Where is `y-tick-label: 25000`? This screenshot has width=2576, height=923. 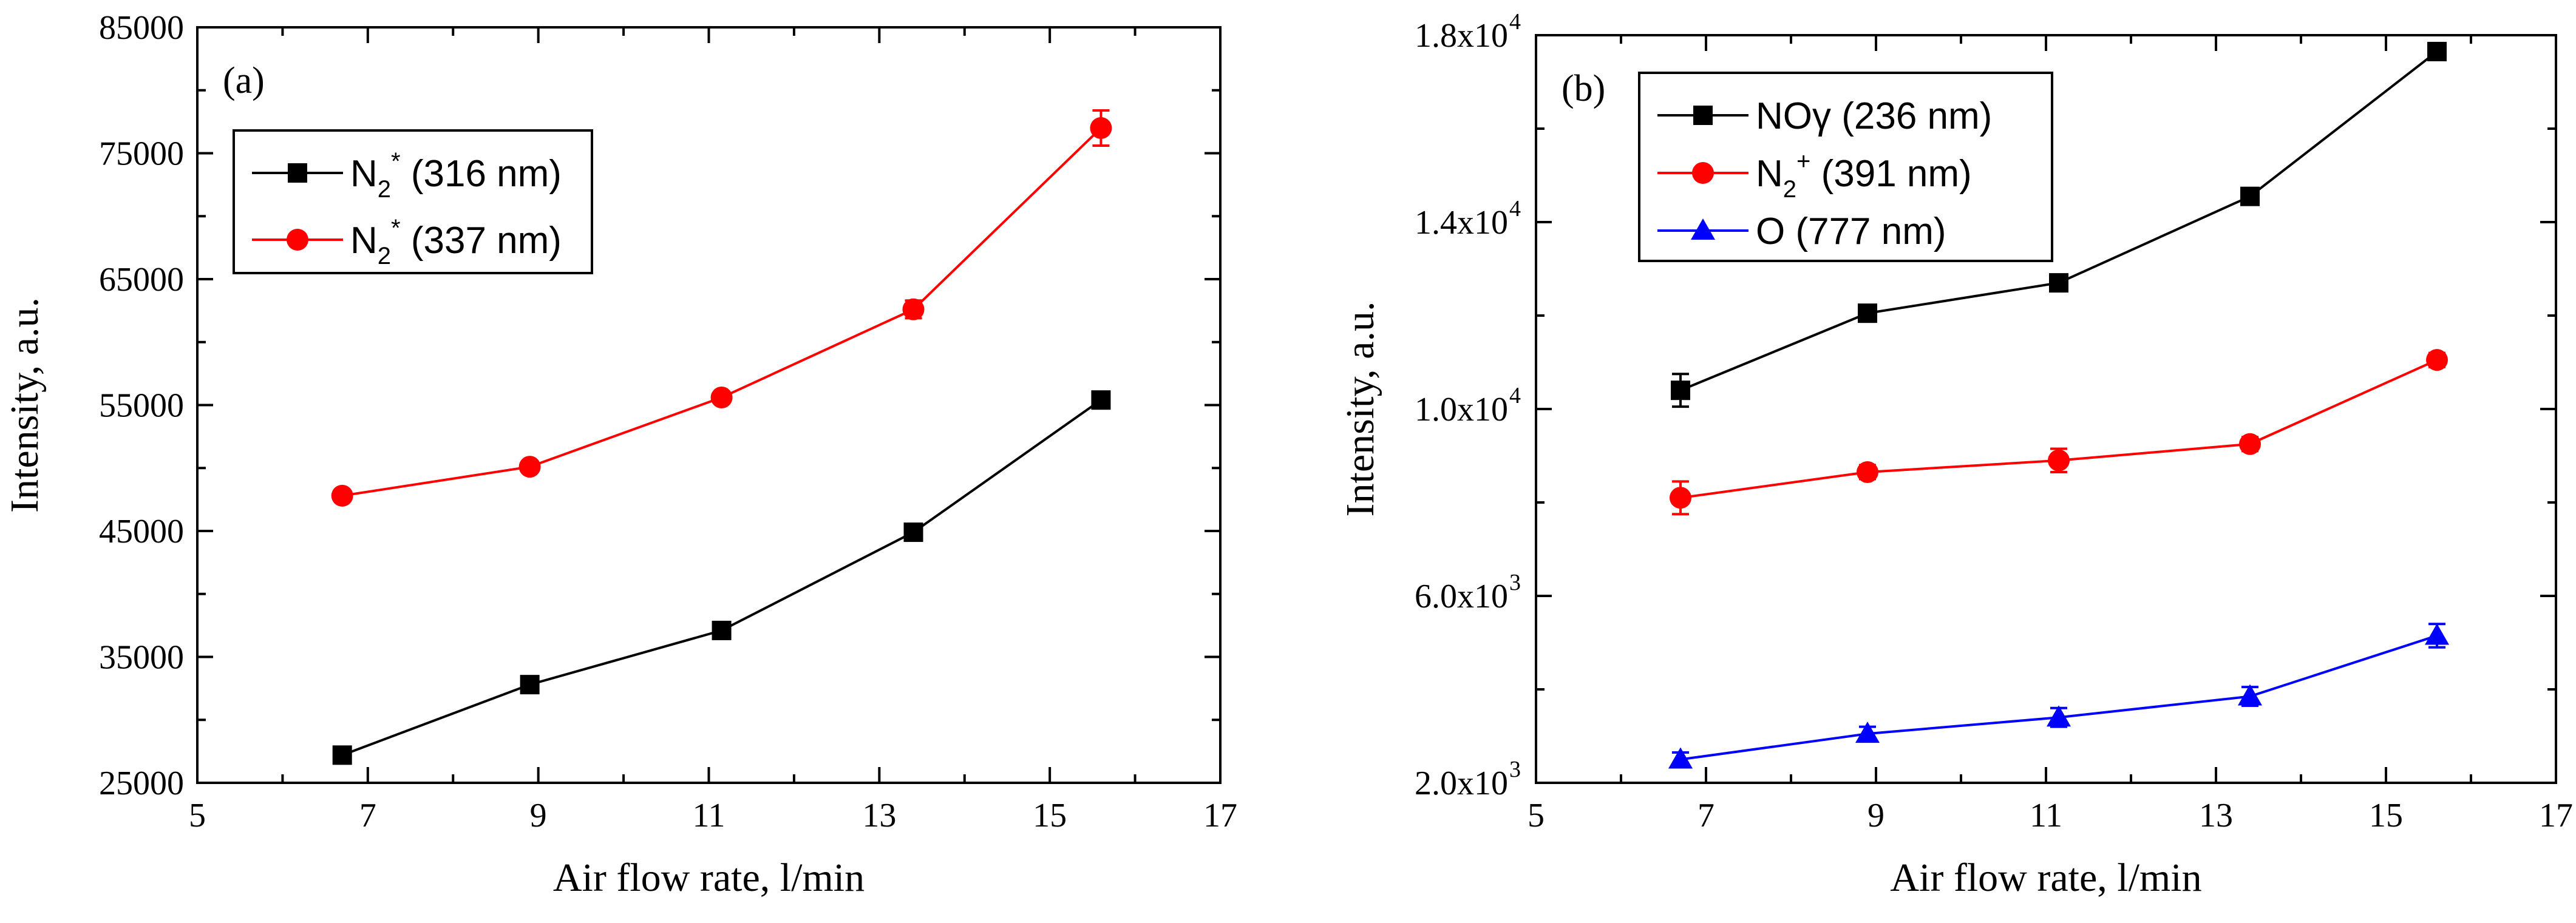 y-tick-label: 25000 is located at coordinates (141, 783).